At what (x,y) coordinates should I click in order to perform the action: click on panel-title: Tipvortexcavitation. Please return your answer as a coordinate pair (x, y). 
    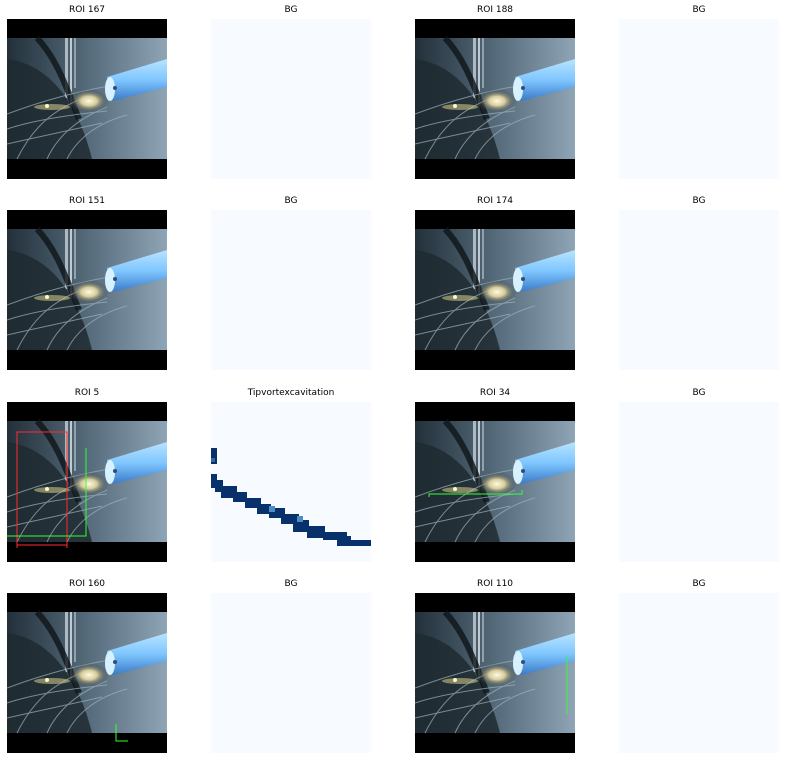
    Looking at the image, I should click on (291, 393).